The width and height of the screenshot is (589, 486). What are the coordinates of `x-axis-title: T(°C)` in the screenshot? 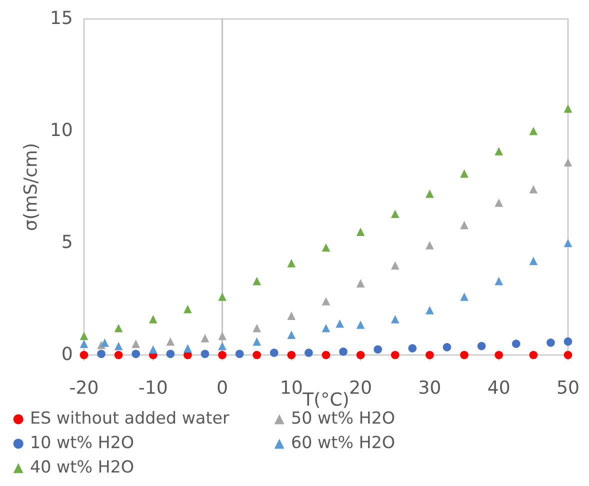 It's located at (325, 400).